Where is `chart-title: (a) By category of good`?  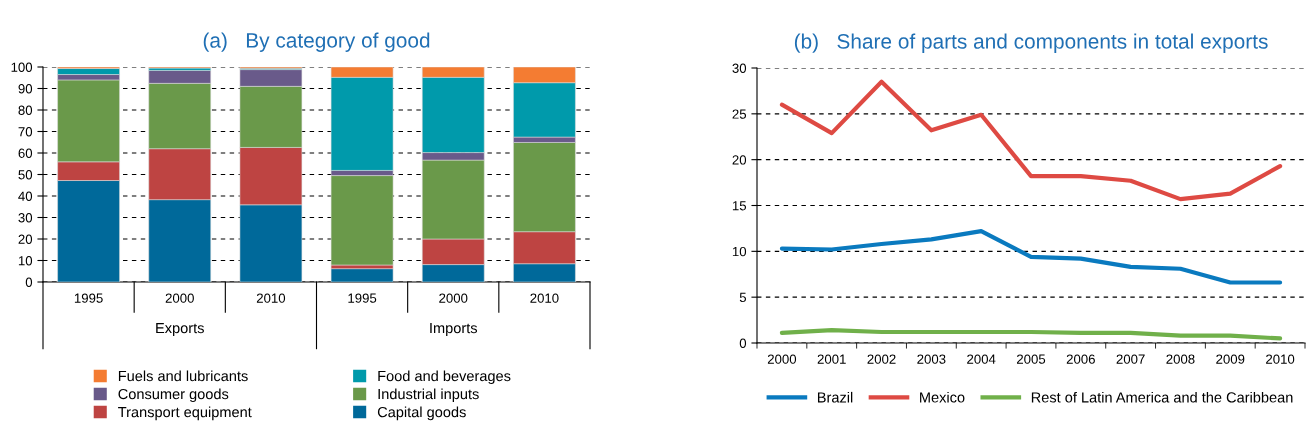 chart-title: (a) By category of good is located at coordinates (316, 42).